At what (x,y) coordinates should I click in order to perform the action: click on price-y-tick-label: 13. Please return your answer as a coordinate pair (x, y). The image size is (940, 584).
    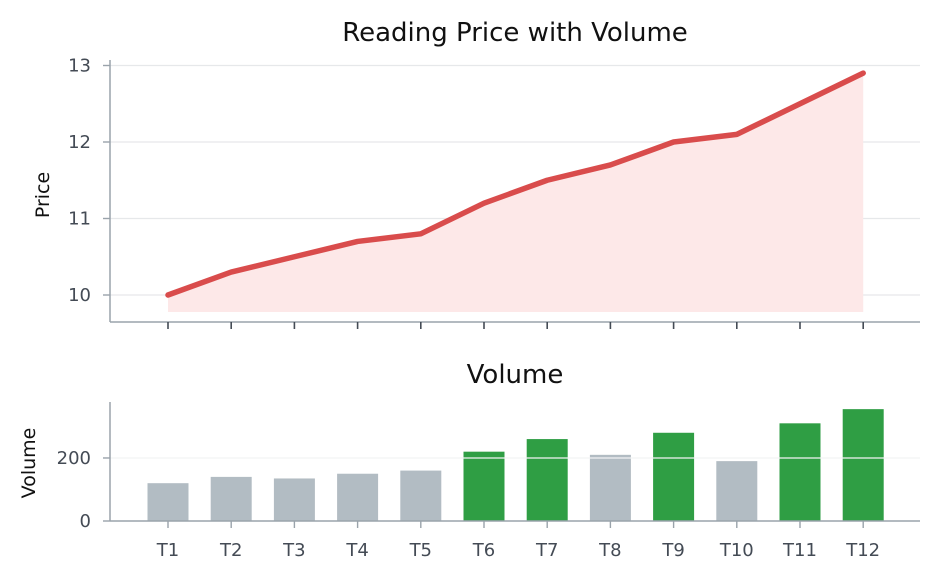
    Looking at the image, I should click on (79, 66).